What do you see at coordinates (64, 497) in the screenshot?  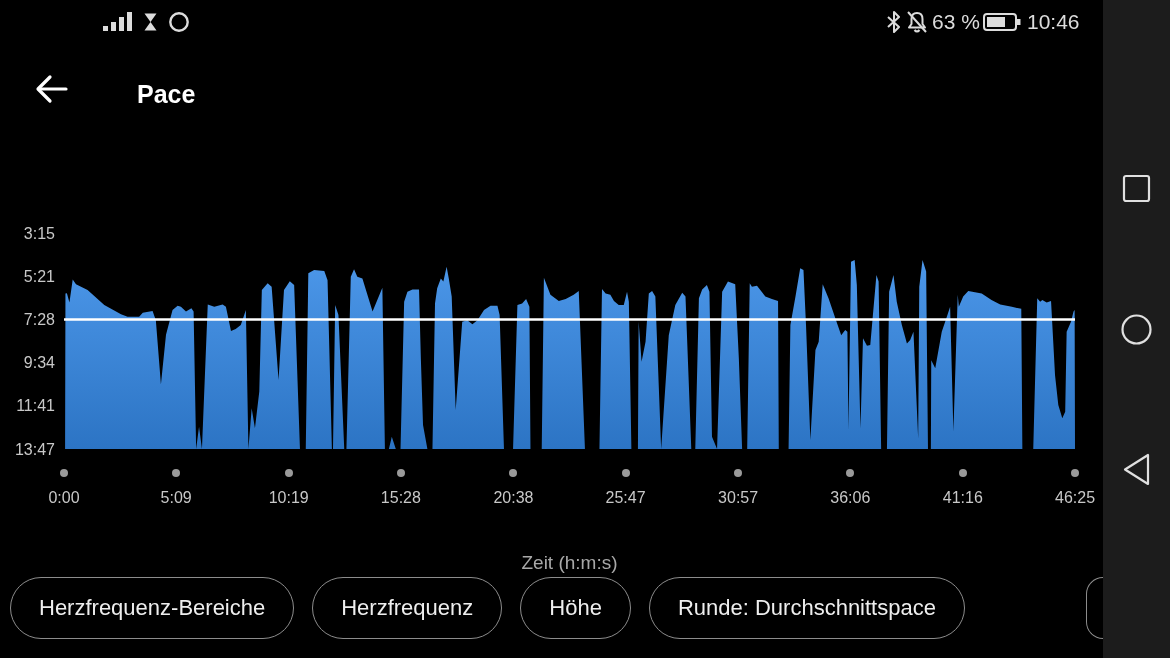 I see `x-tick-label: 0:00` at bounding box center [64, 497].